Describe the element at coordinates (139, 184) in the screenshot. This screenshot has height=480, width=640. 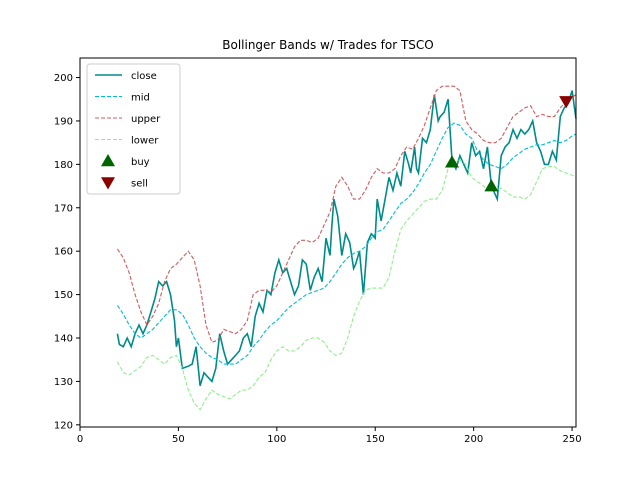
I see `legend-label-sell: sell` at that location.